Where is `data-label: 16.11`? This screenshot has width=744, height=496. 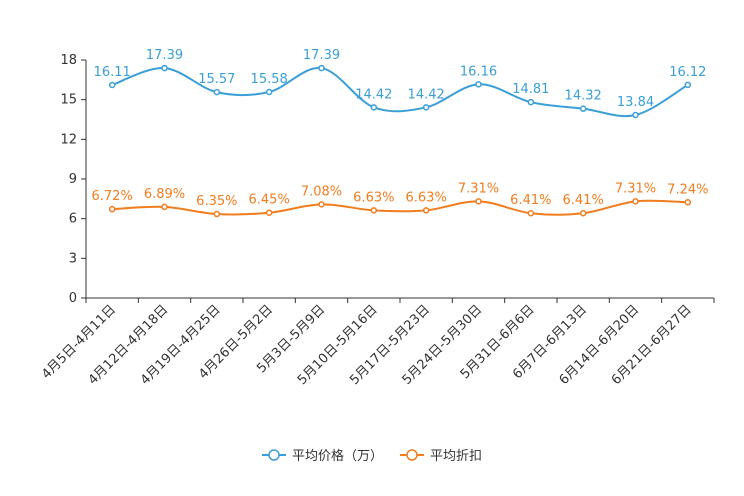 data-label: 16.11 is located at coordinates (112, 72).